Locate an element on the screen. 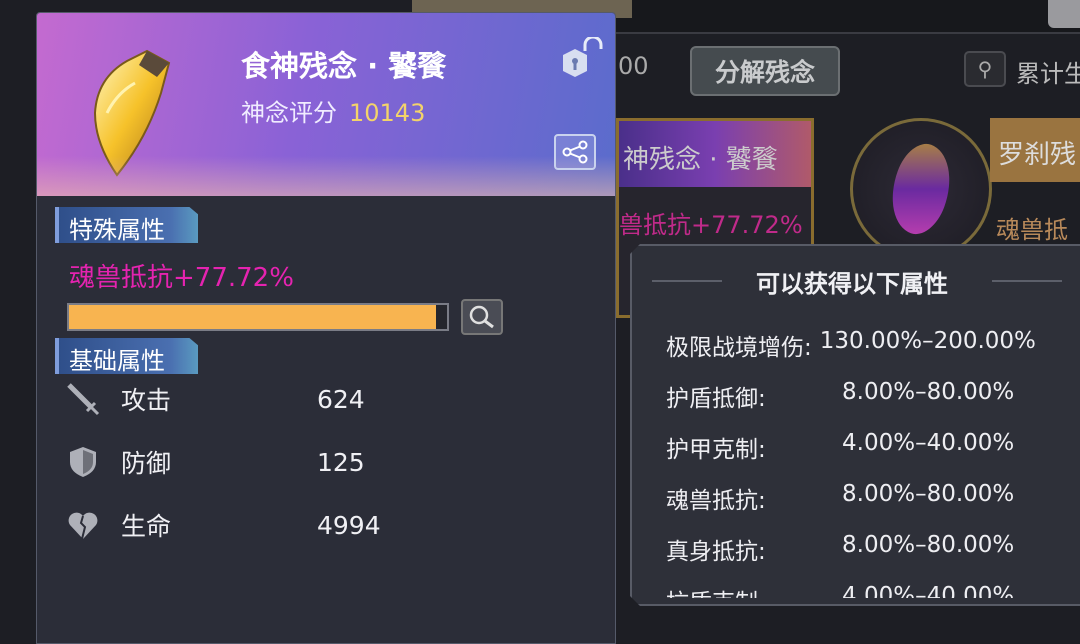 This screenshot has width=1080, height=644. special-attributes-heading: 特殊属性 is located at coordinates (126, 225).